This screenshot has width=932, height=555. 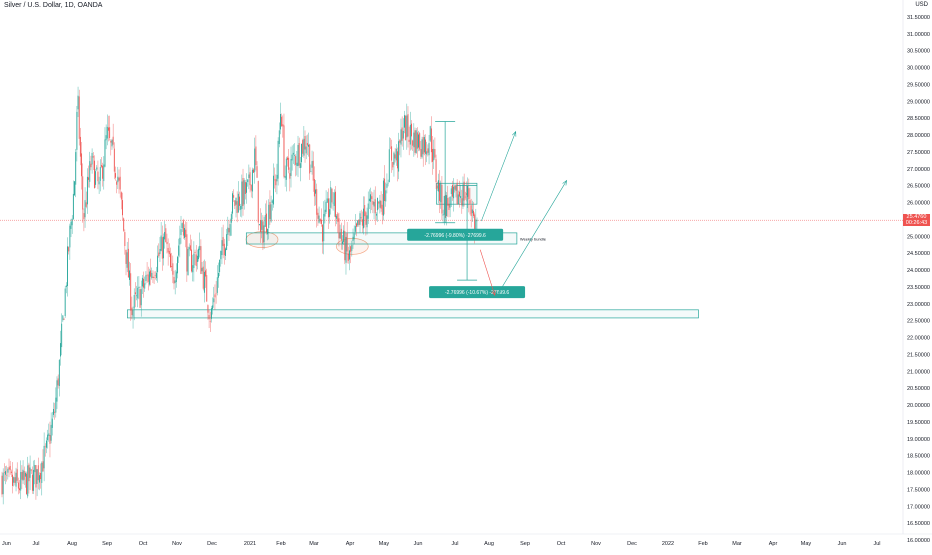 I want to click on currency-unit: USD, so click(x=921, y=5).